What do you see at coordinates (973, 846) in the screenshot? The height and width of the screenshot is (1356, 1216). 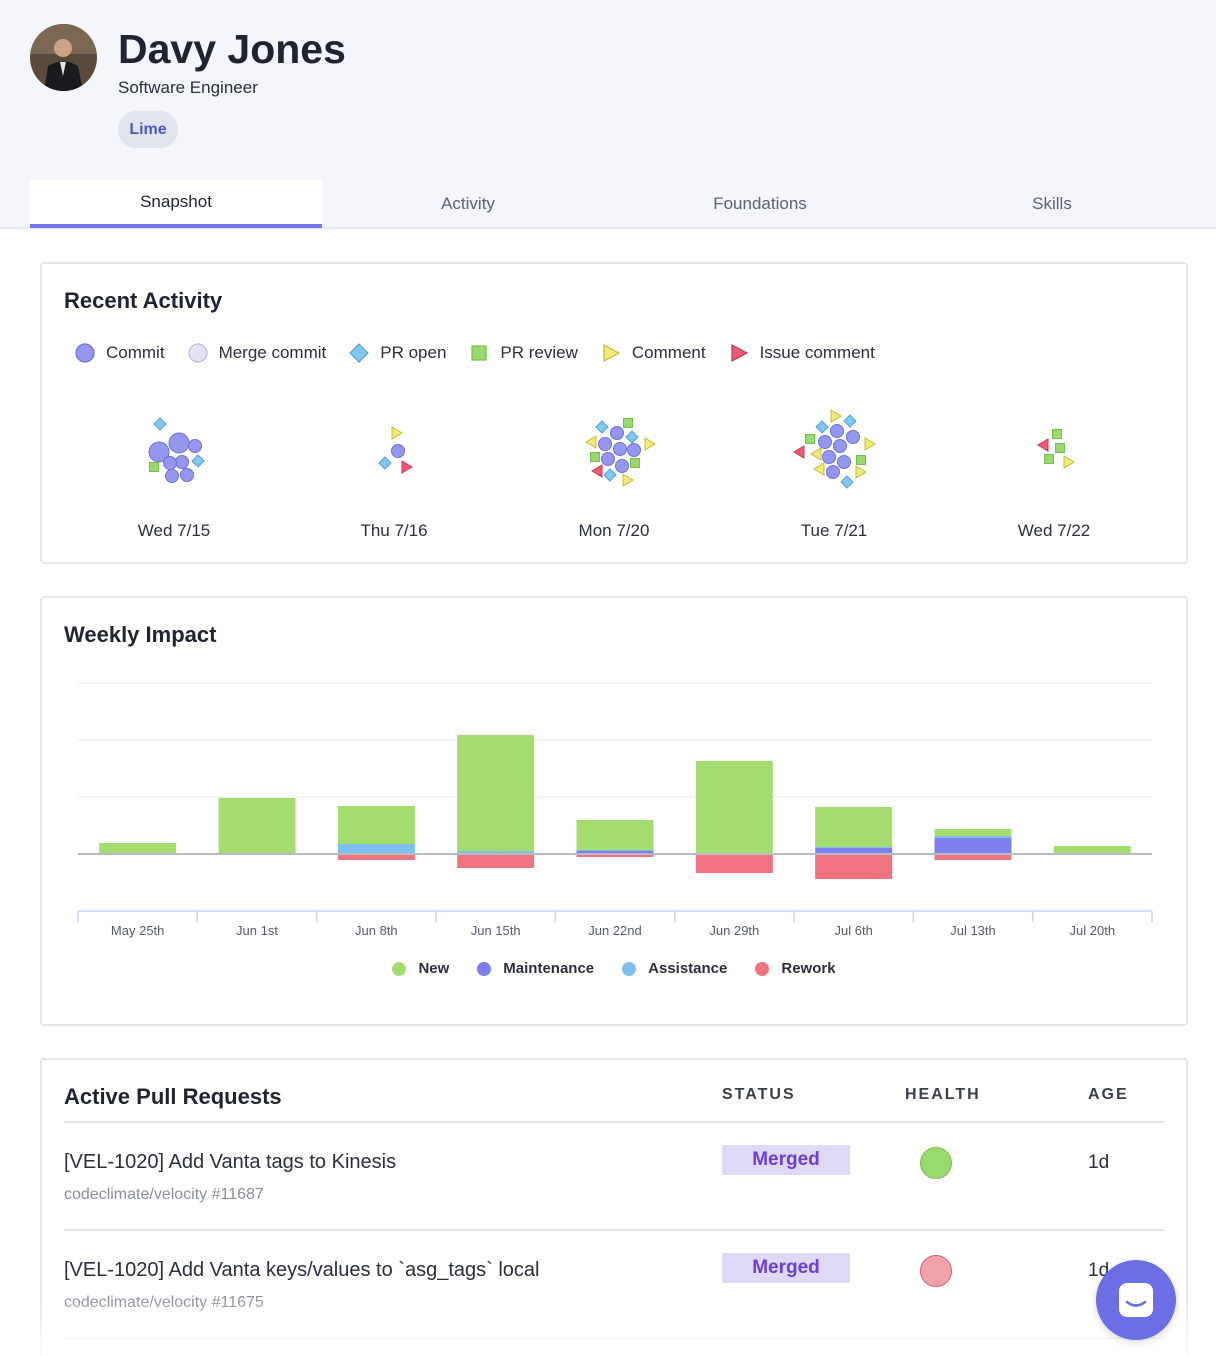 I see `bar-maintenance-jul-13th` at bounding box center [973, 846].